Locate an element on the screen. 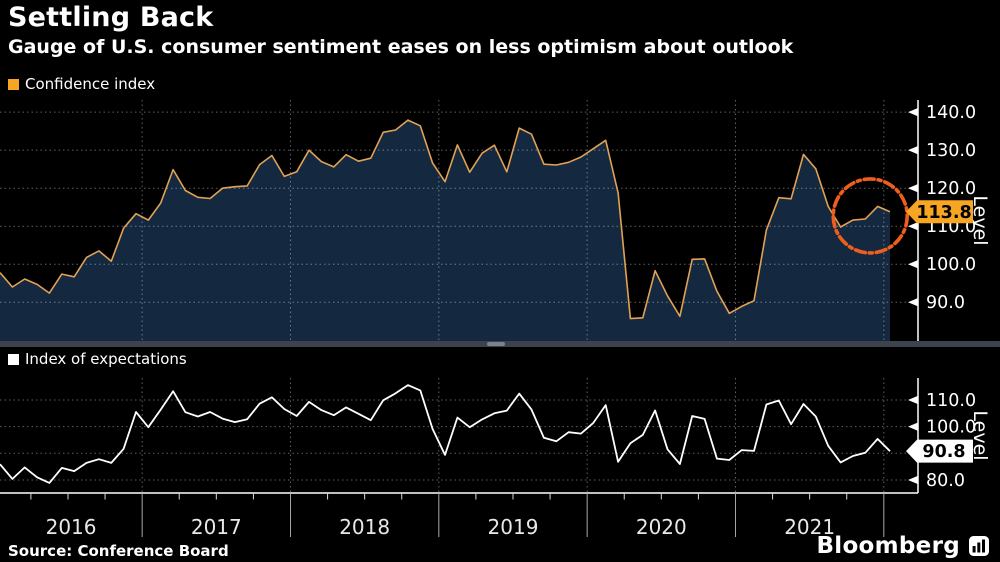 The height and width of the screenshot is (562, 1000). y-axis-tick-label: 130.0 is located at coordinates (951, 151).